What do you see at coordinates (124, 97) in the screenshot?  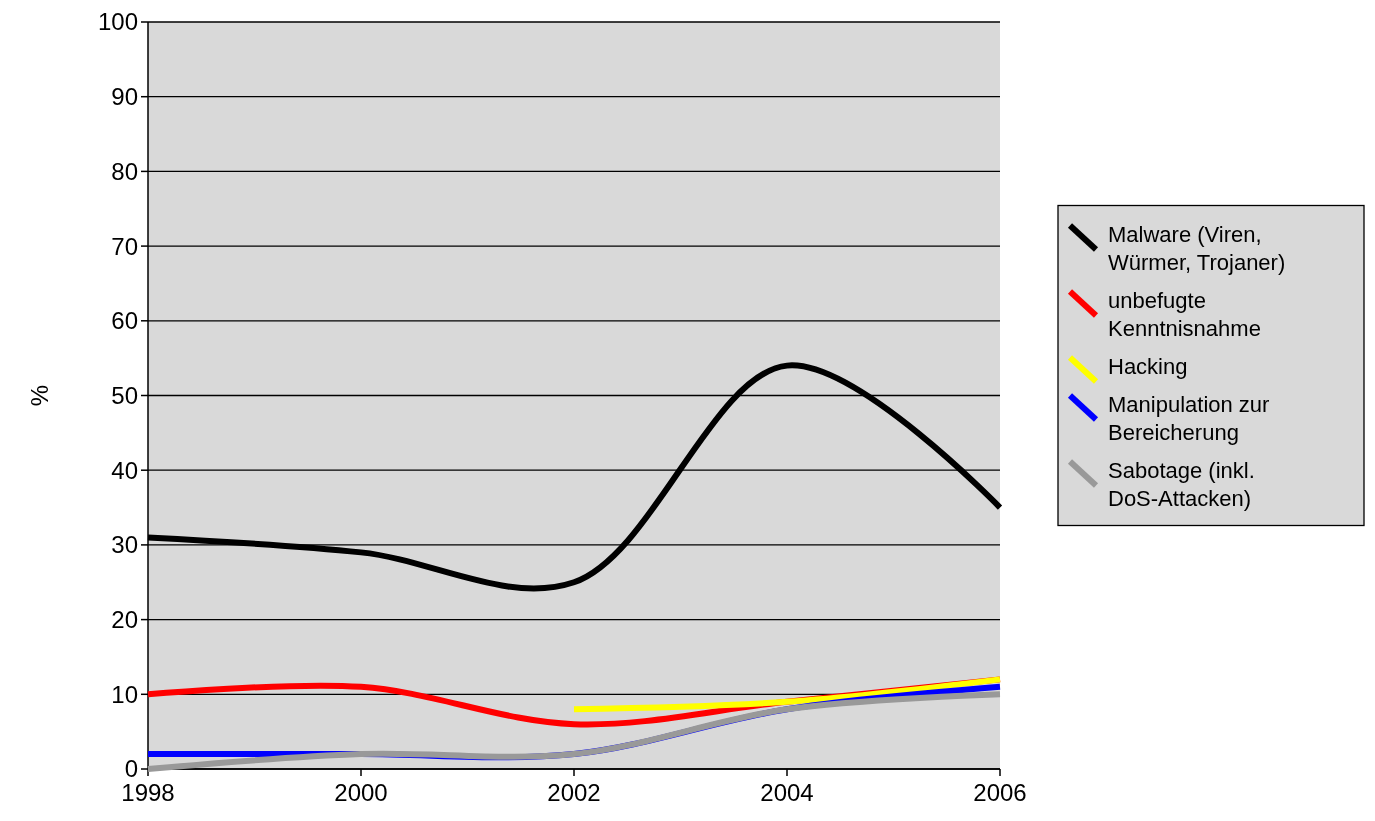 I see `y-tick-label: 90` at bounding box center [124, 97].